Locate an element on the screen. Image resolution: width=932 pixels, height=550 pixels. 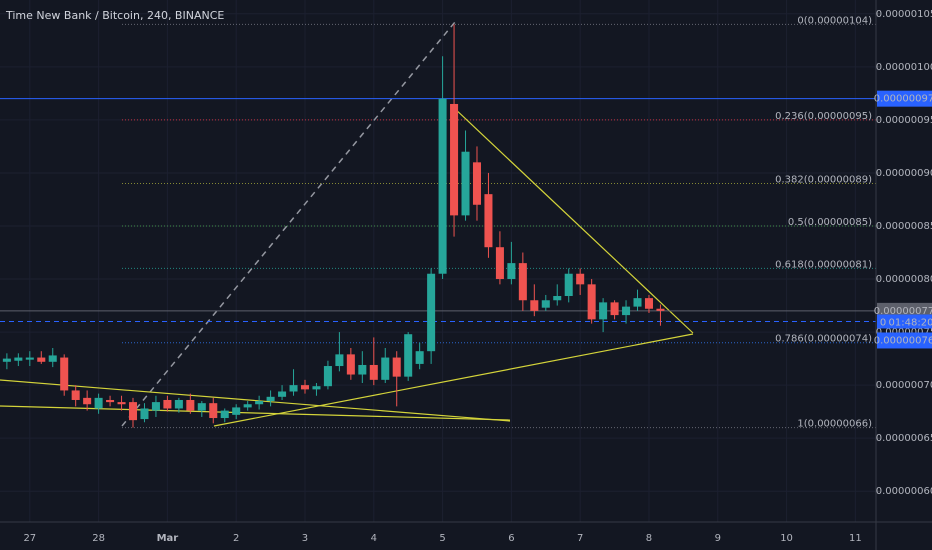
fib-label: 1(0.00000066) is located at coordinates (834, 424).